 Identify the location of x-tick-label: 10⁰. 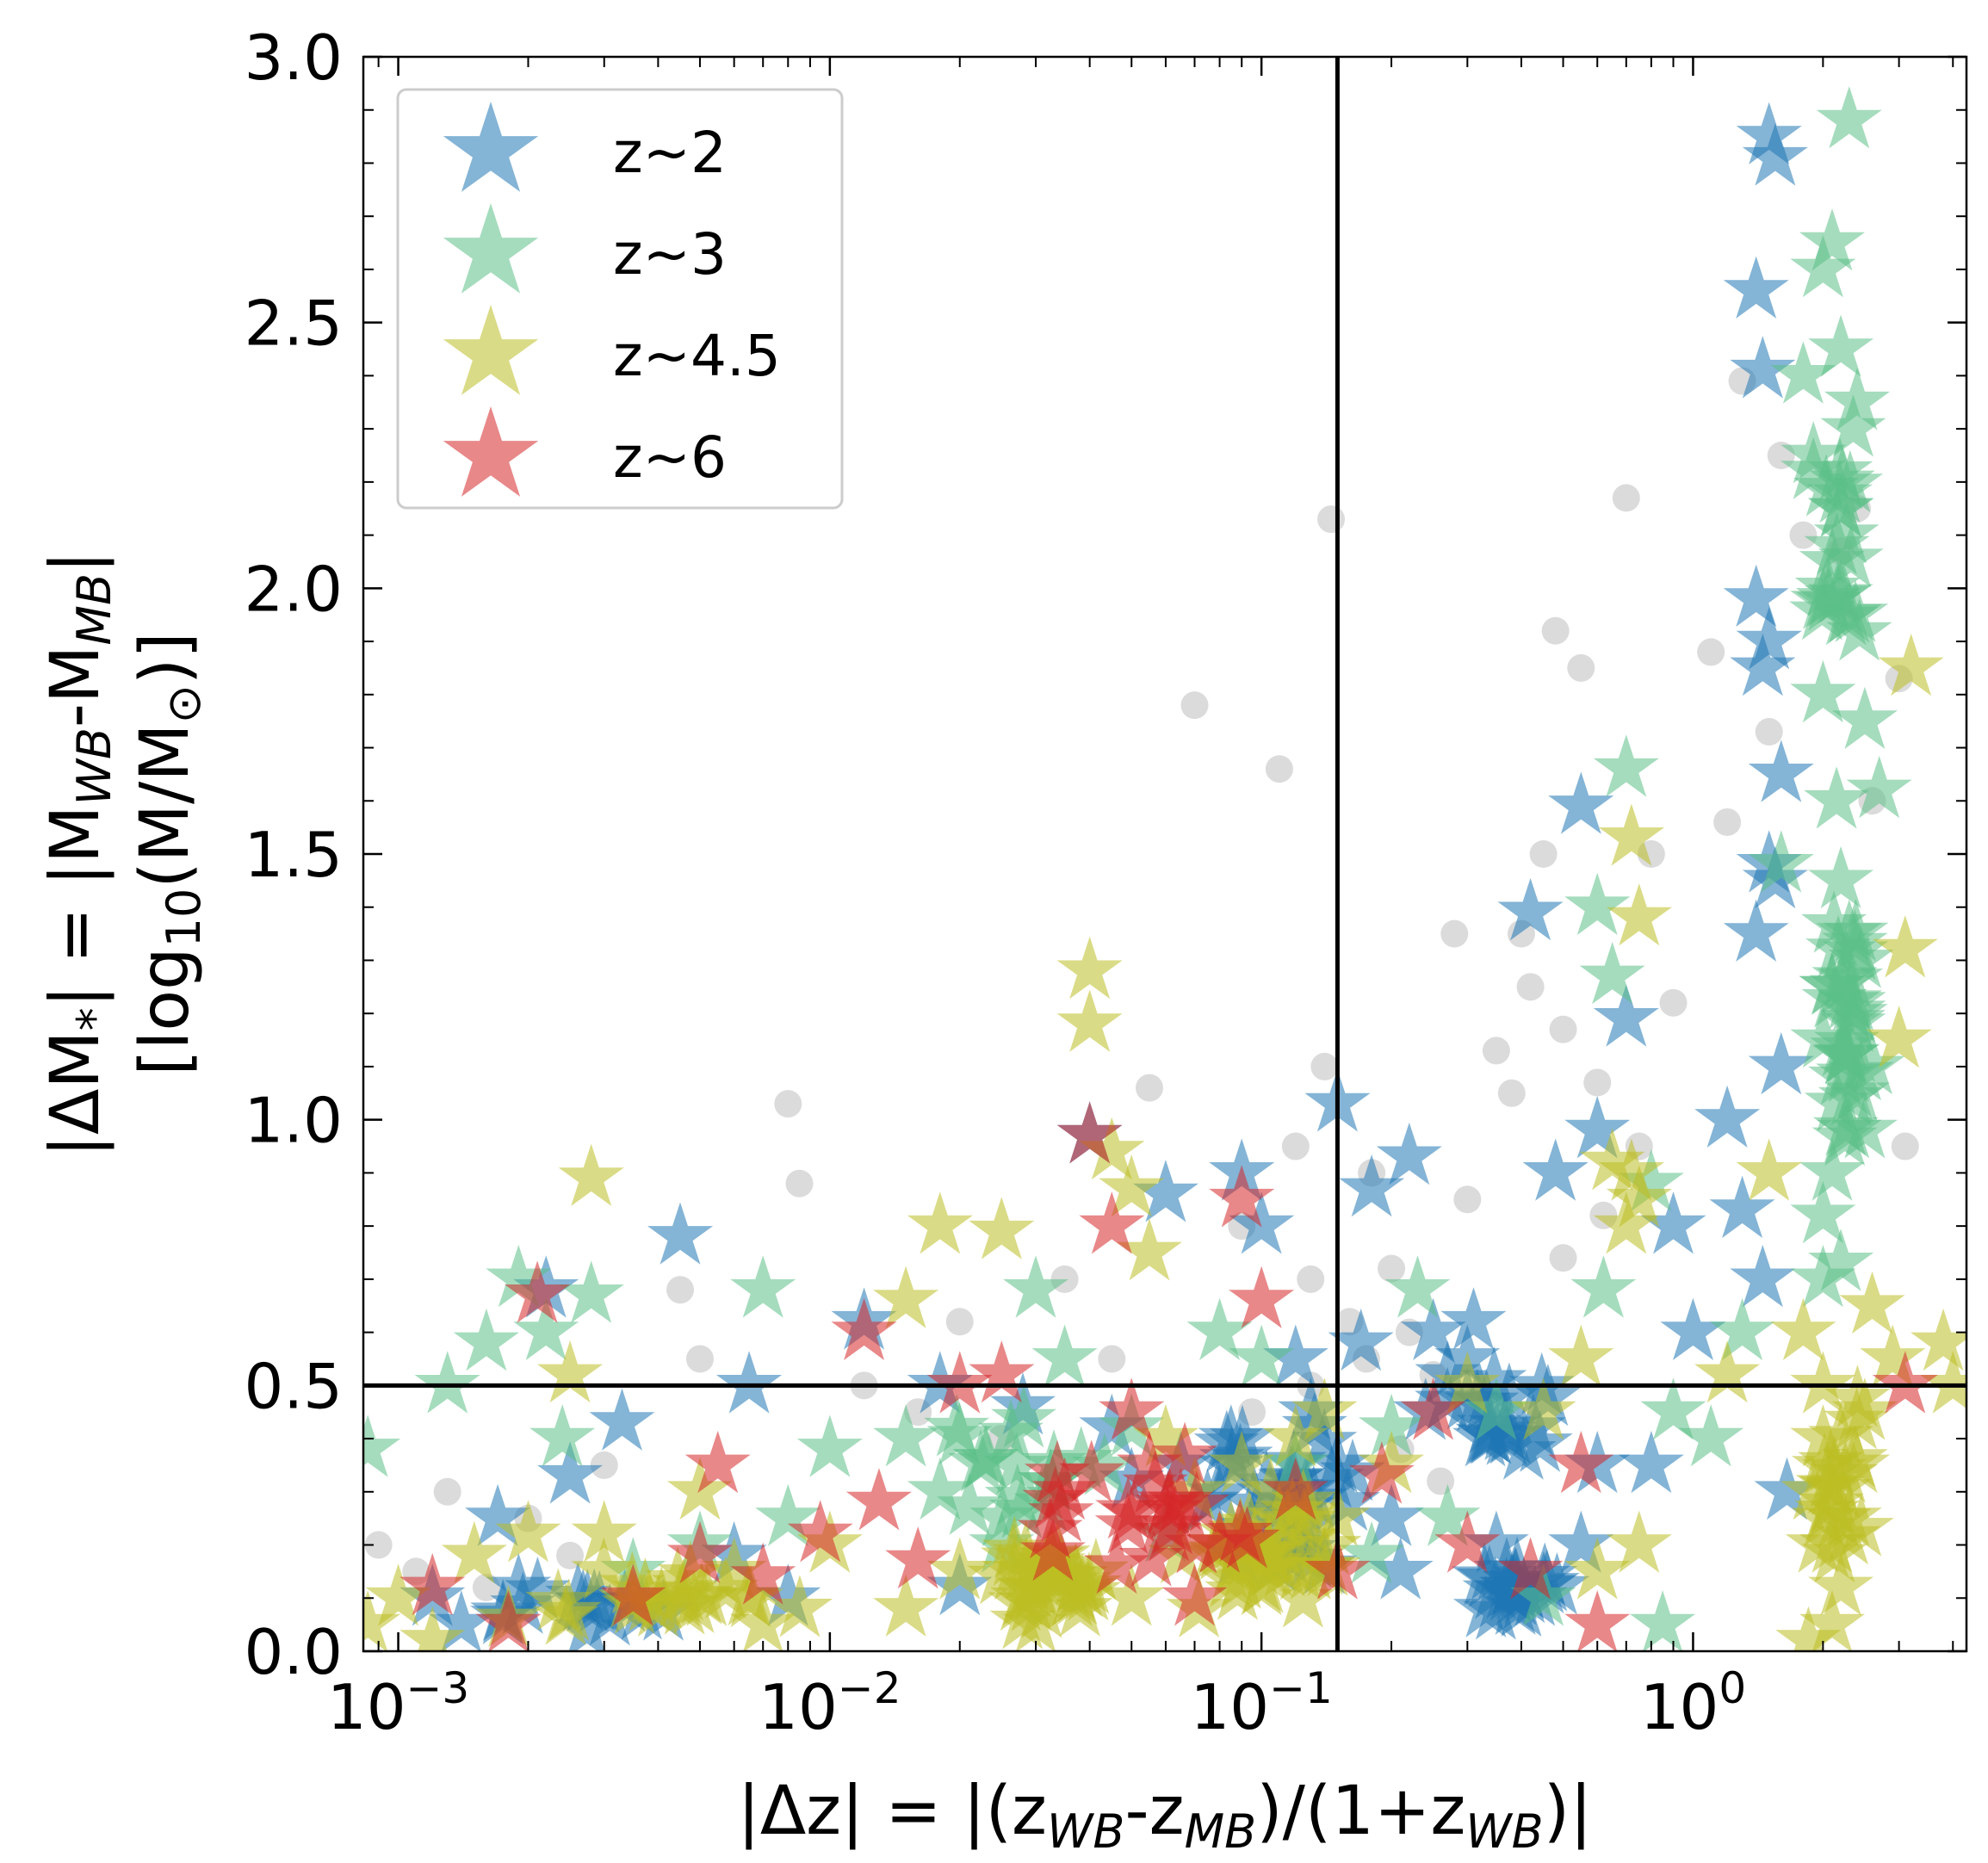
(1693, 1703).